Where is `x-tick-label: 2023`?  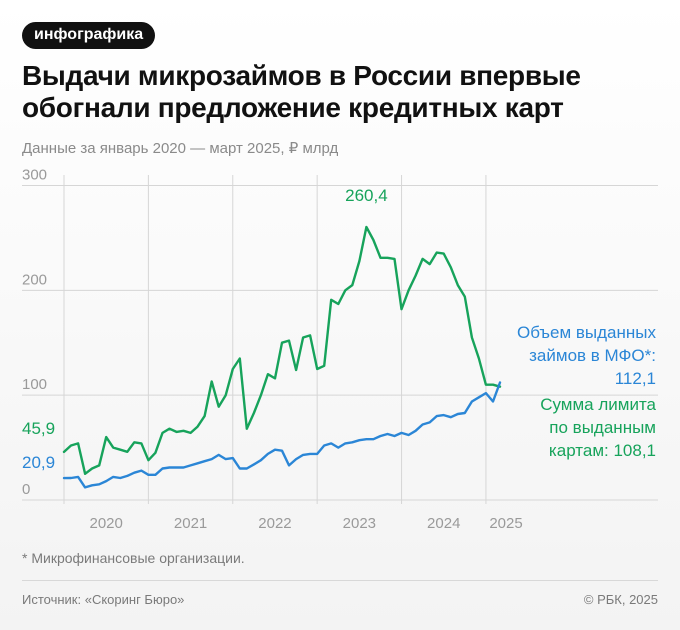 x-tick-label: 2023 is located at coordinates (359, 523).